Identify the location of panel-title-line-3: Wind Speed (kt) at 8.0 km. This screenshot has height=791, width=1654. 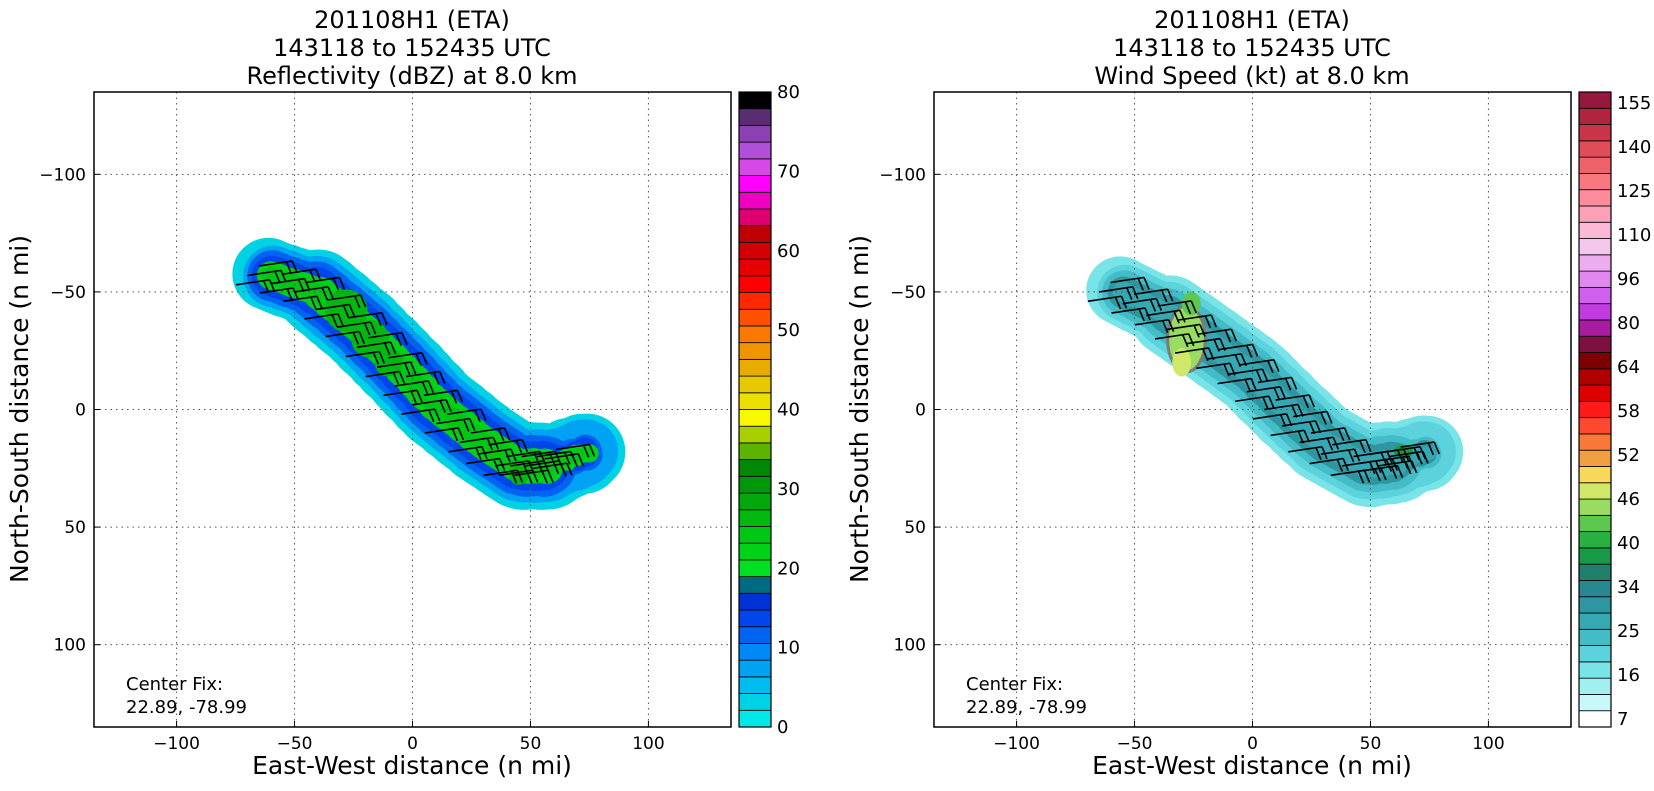
(1251, 76).